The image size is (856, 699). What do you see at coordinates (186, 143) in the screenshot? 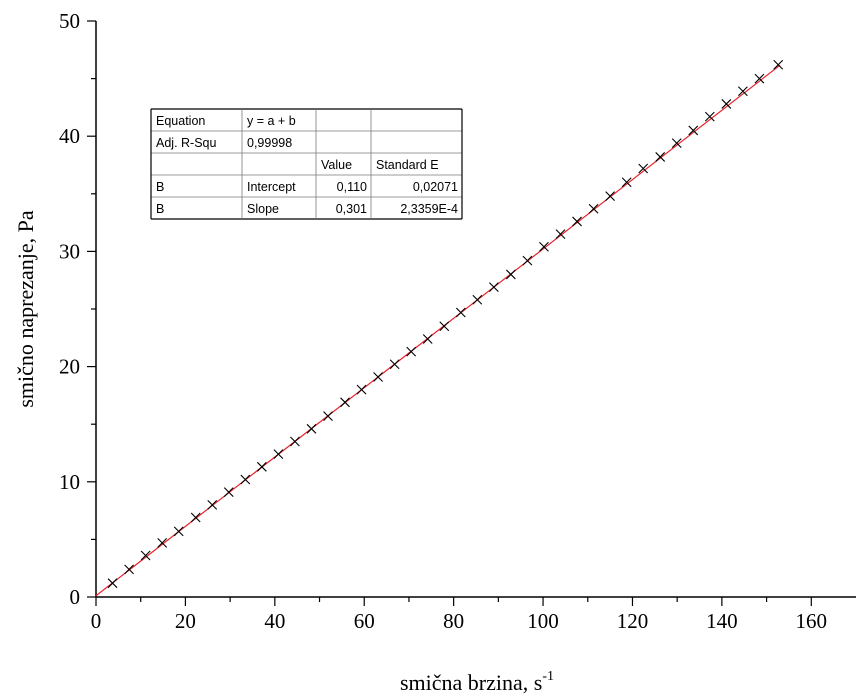
I see `table-cell: Adj. R-Squ` at bounding box center [186, 143].